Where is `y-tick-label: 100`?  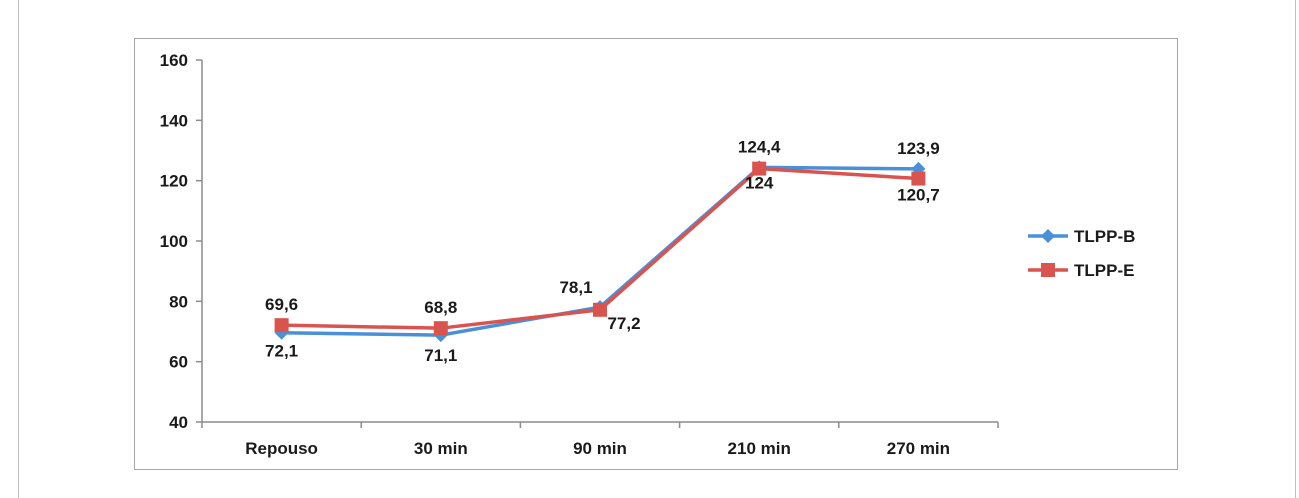 y-tick-label: 100 is located at coordinates (174, 241).